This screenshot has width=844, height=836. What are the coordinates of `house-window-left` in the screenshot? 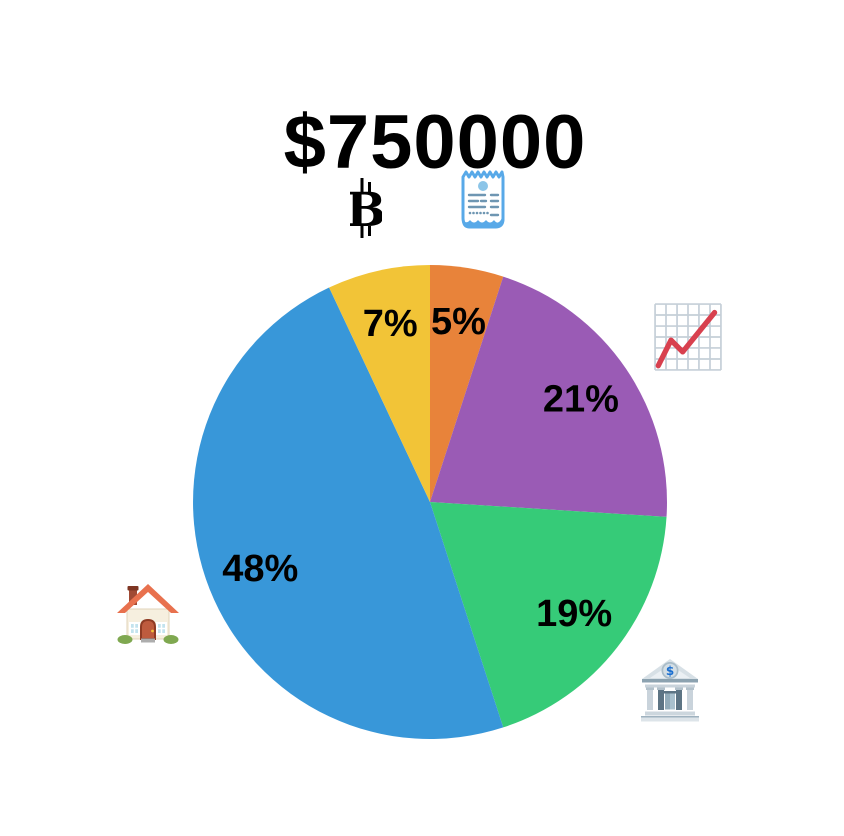 It's located at (134, 628).